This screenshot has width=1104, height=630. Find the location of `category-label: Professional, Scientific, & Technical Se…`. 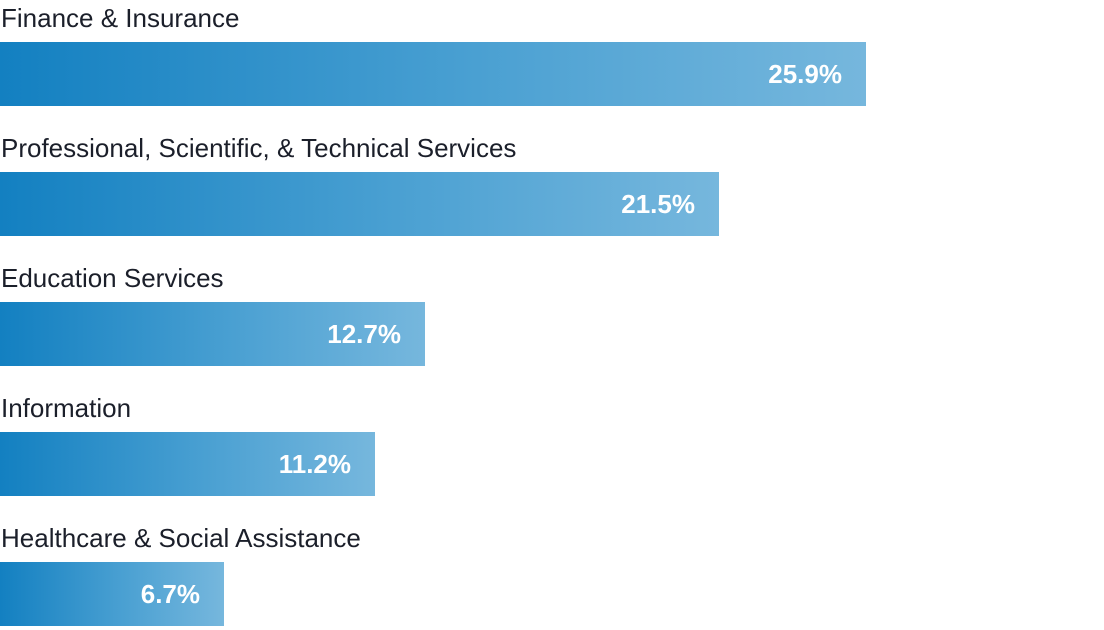

category-label: Professional, Scientific, & Technical Se… is located at coordinates (259, 148).